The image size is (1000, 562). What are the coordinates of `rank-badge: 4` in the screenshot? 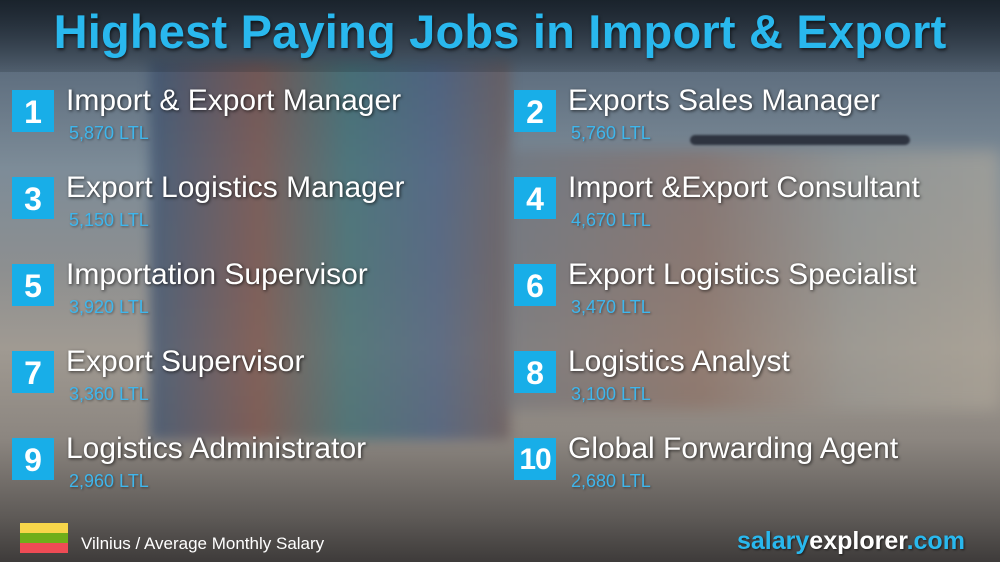 It's located at (535, 198).